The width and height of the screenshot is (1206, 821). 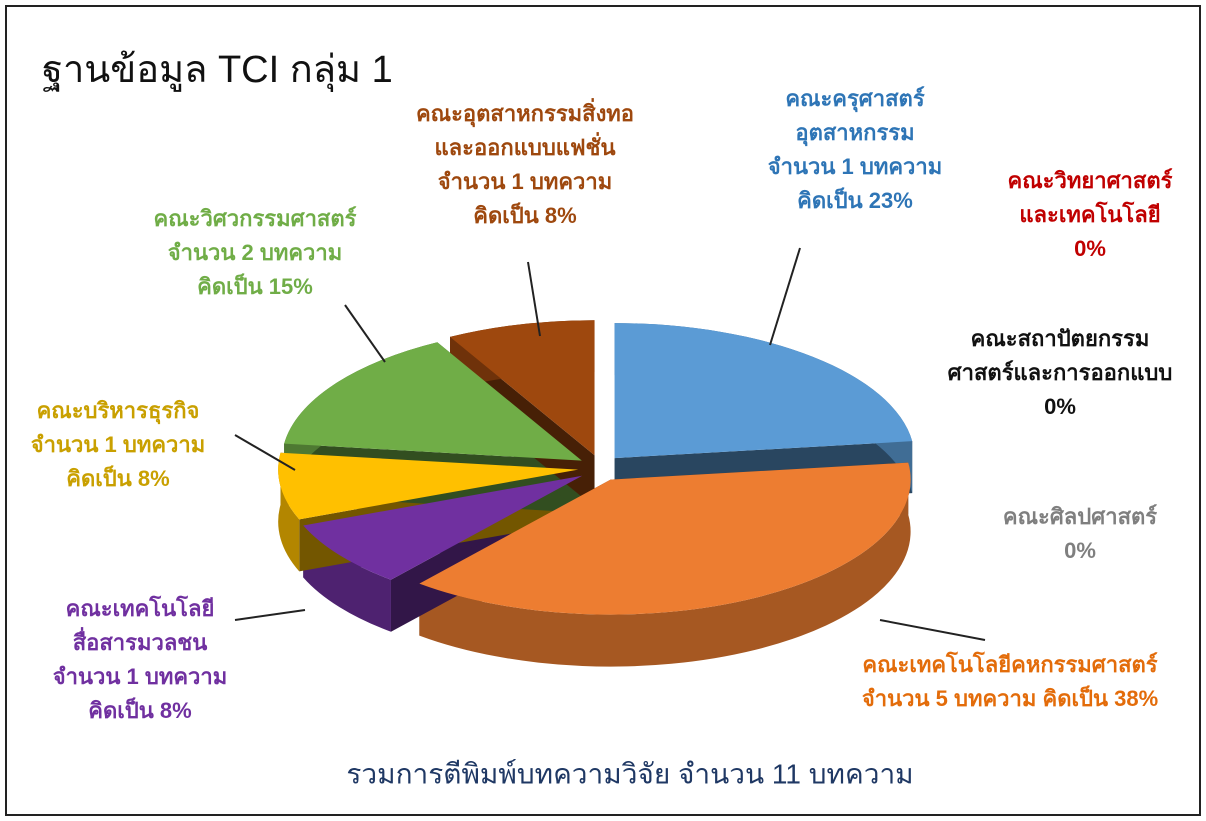 I want to click on slice-label: อุตสาหกรรม, so click(x=854, y=133).